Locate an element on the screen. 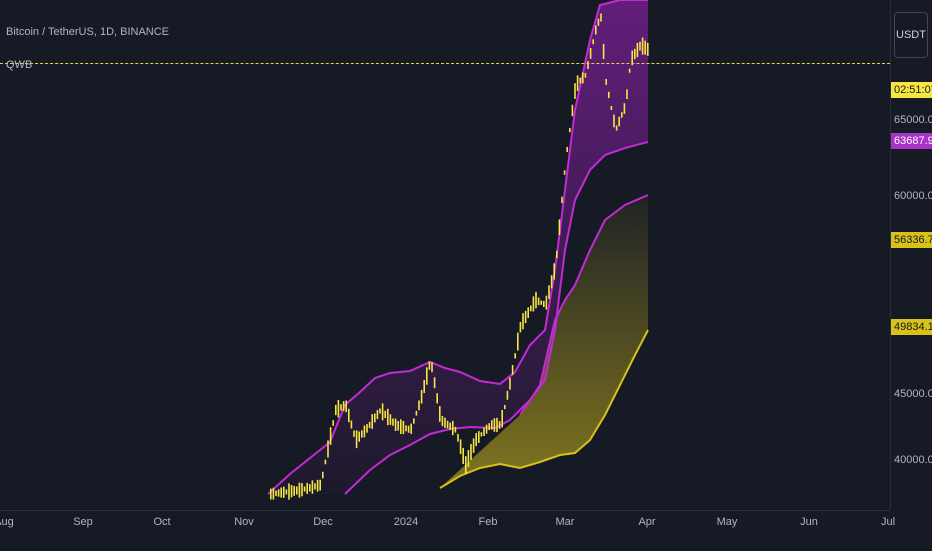  currency-button: USDT is located at coordinates (911, 35).